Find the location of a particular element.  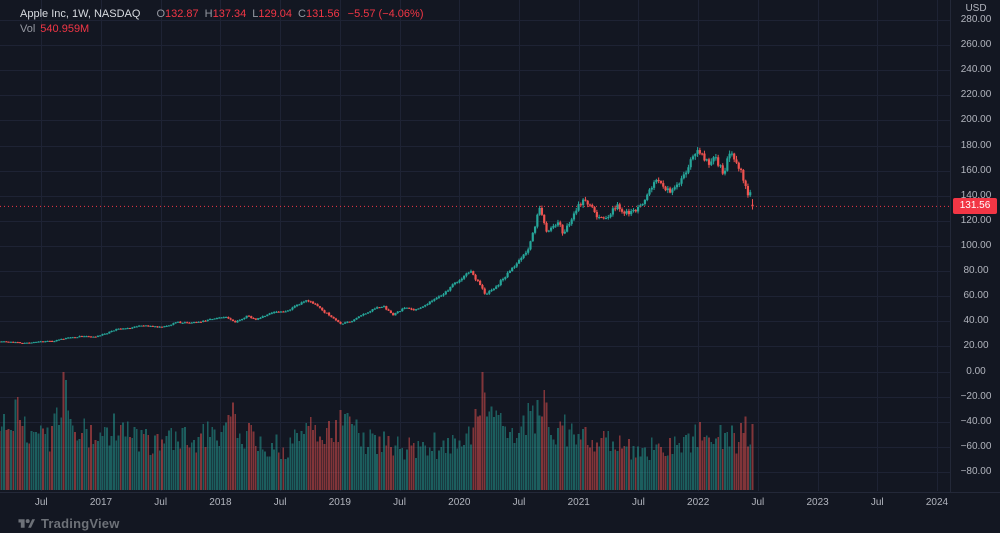

tradingview-logo-link: TradingView is located at coordinates (69, 523).